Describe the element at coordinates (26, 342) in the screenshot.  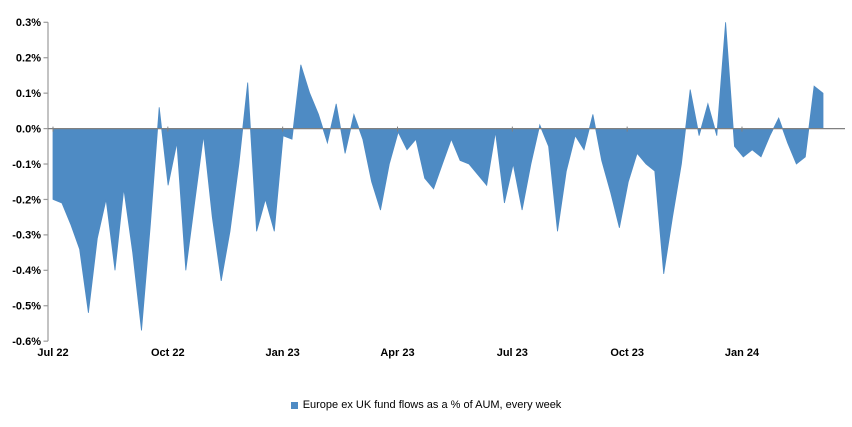
I see `y-tick-label: -0.6%` at that location.